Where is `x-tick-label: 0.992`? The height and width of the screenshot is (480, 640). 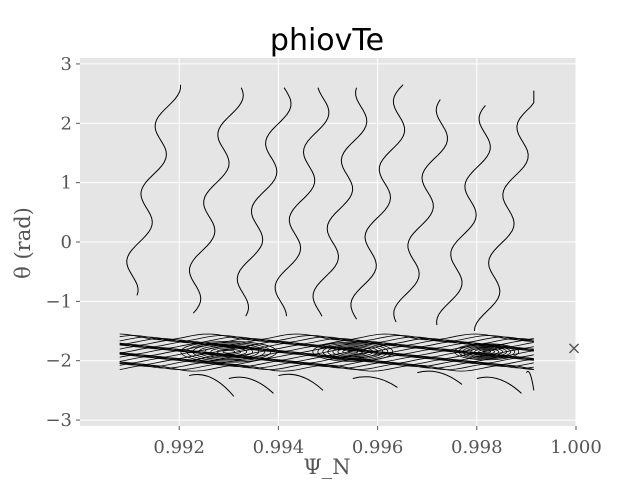 x-tick-label: 0.992 is located at coordinates (179, 447).